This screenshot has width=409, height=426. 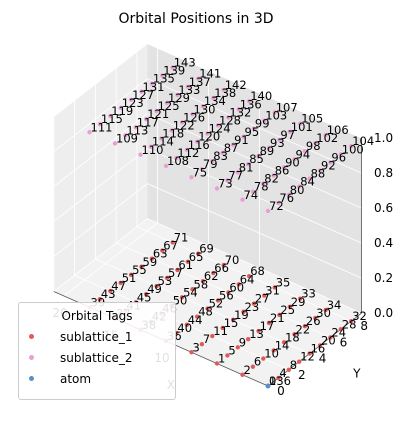 I want to click on sublattice-1-point-label: 52, so click(x=216, y=304).